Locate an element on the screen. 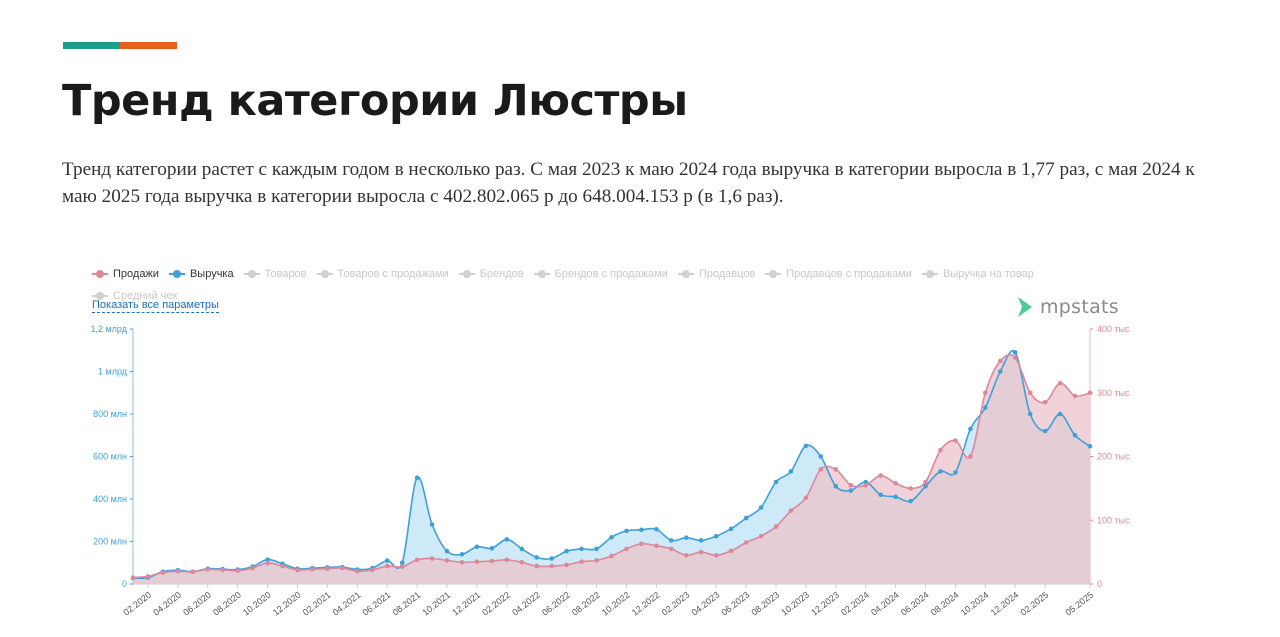 The width and height of the screenshot is (1280, 637). y-right-tick-label: 300 тыс is located at coordinates (1113, 393).